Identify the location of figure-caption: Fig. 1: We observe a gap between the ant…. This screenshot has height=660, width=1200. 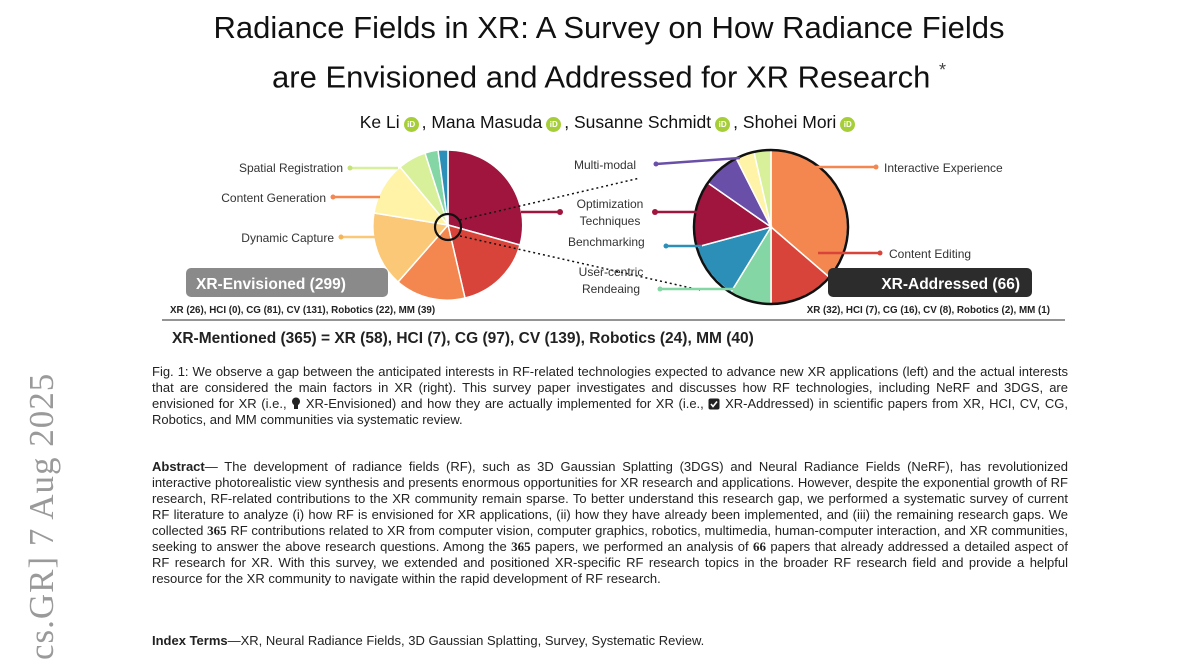
(610, 396).